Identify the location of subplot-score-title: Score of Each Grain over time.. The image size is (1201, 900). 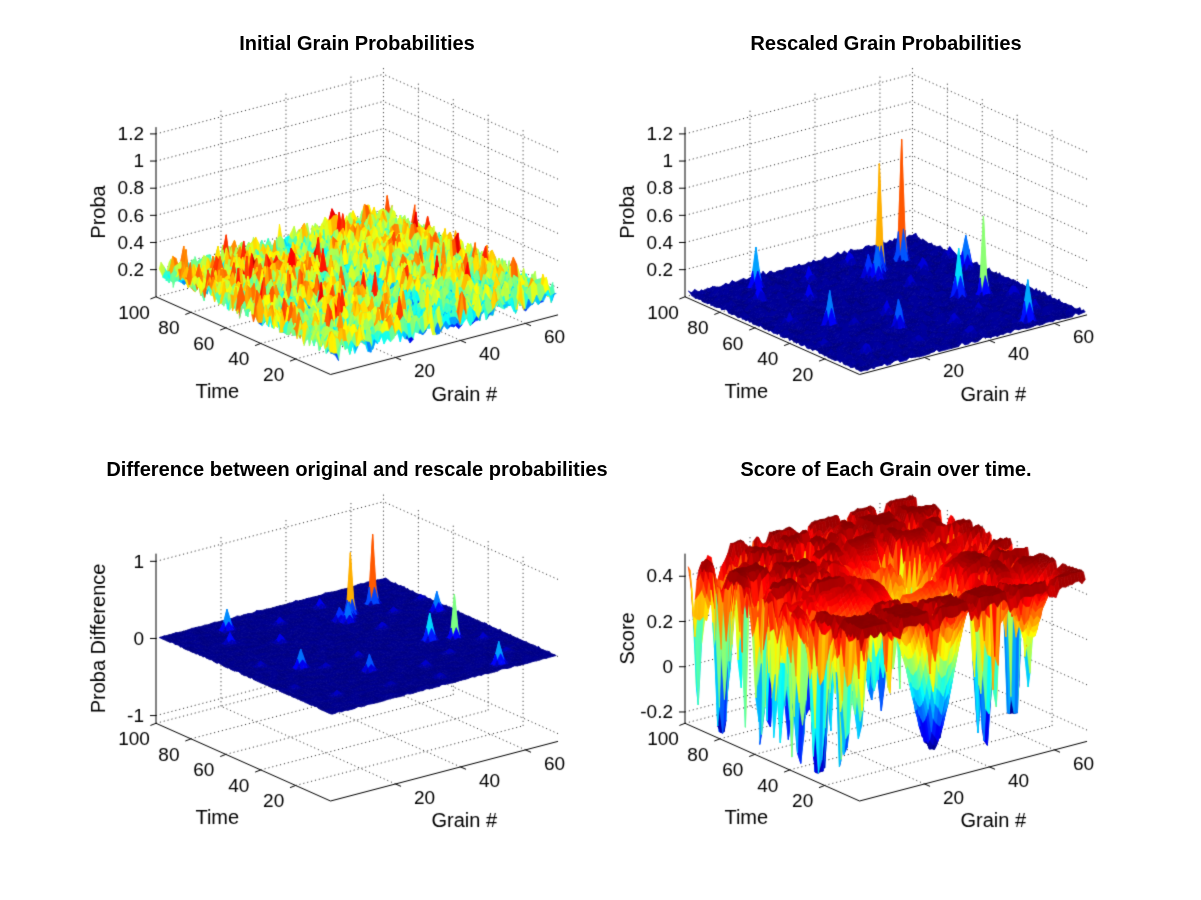
(886, 470).